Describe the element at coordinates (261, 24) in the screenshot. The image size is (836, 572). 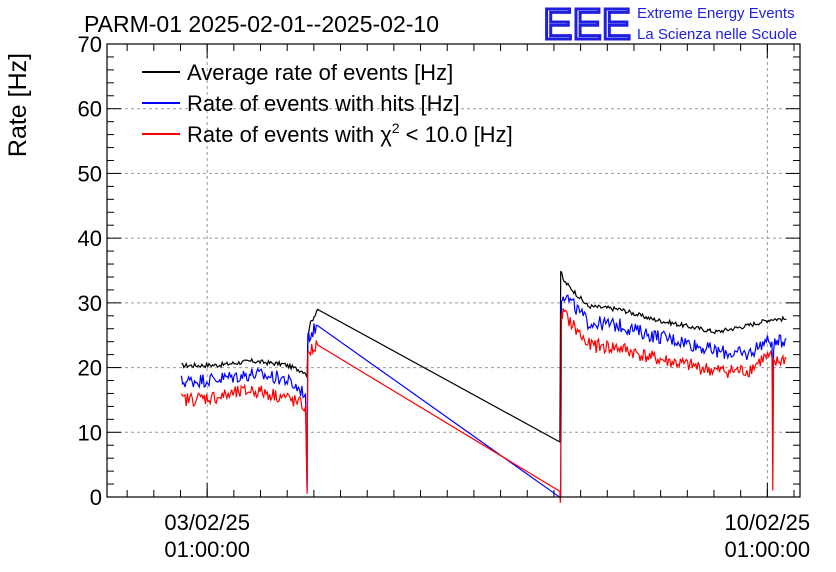
I see `chart-title: PARM-01 2025-02-01--2025-02-10` at that location.